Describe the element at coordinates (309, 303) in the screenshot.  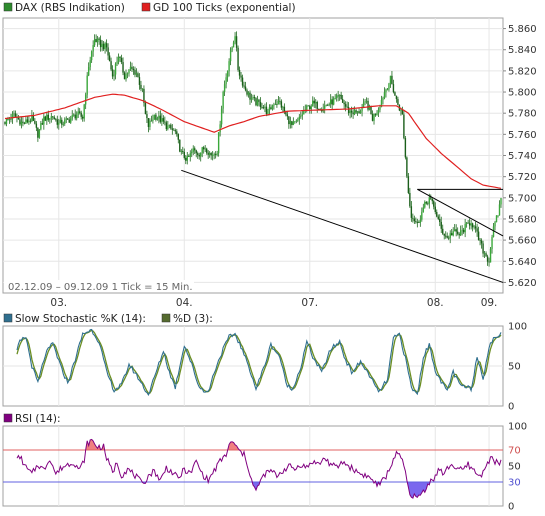
I see `price-xtick-label-2: 07.` at that location.